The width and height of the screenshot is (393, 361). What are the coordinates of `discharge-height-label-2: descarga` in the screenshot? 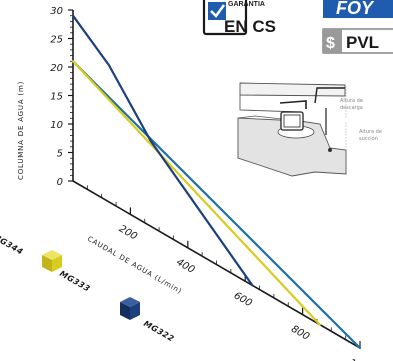 It's located at (351, 108).